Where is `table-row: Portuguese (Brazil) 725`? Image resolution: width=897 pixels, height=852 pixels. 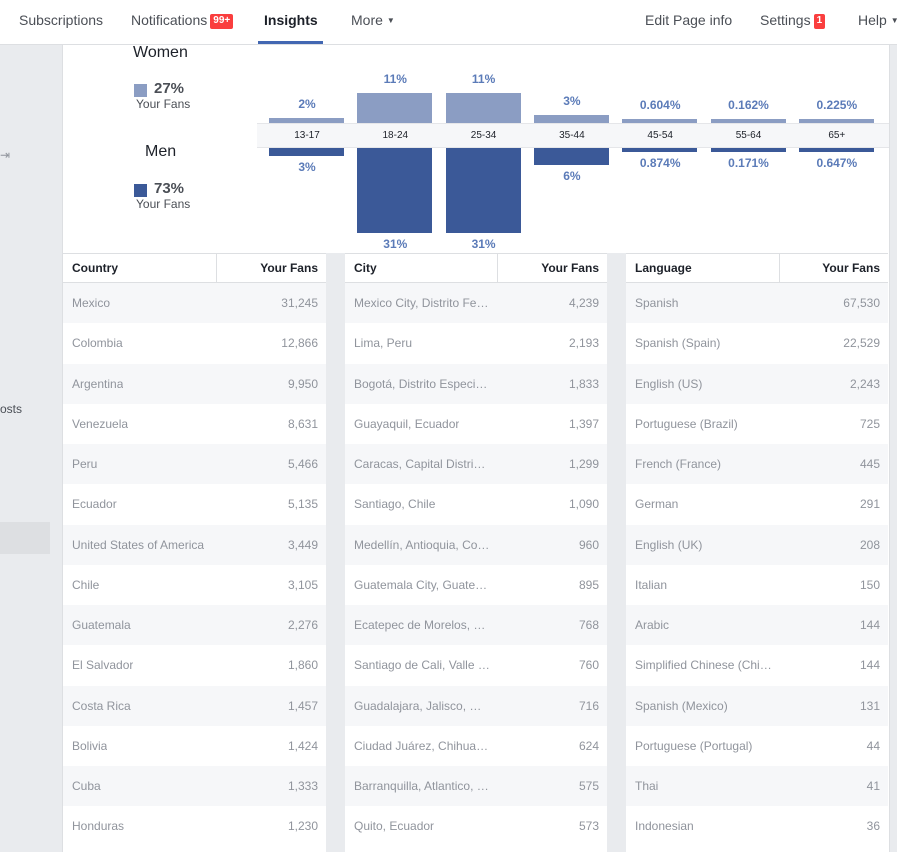 table-row: Portuguese (Brazil) 725 is located at coordinates (757, 424).